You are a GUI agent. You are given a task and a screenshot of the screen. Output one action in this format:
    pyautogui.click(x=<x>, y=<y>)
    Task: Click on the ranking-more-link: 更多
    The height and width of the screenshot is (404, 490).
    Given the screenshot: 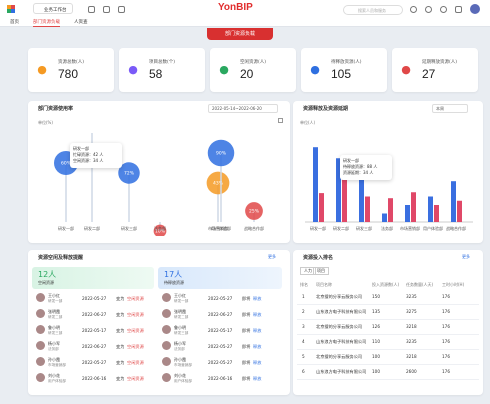 What is the action you would take?
    pyautogui.click(x=466, y=256)
    